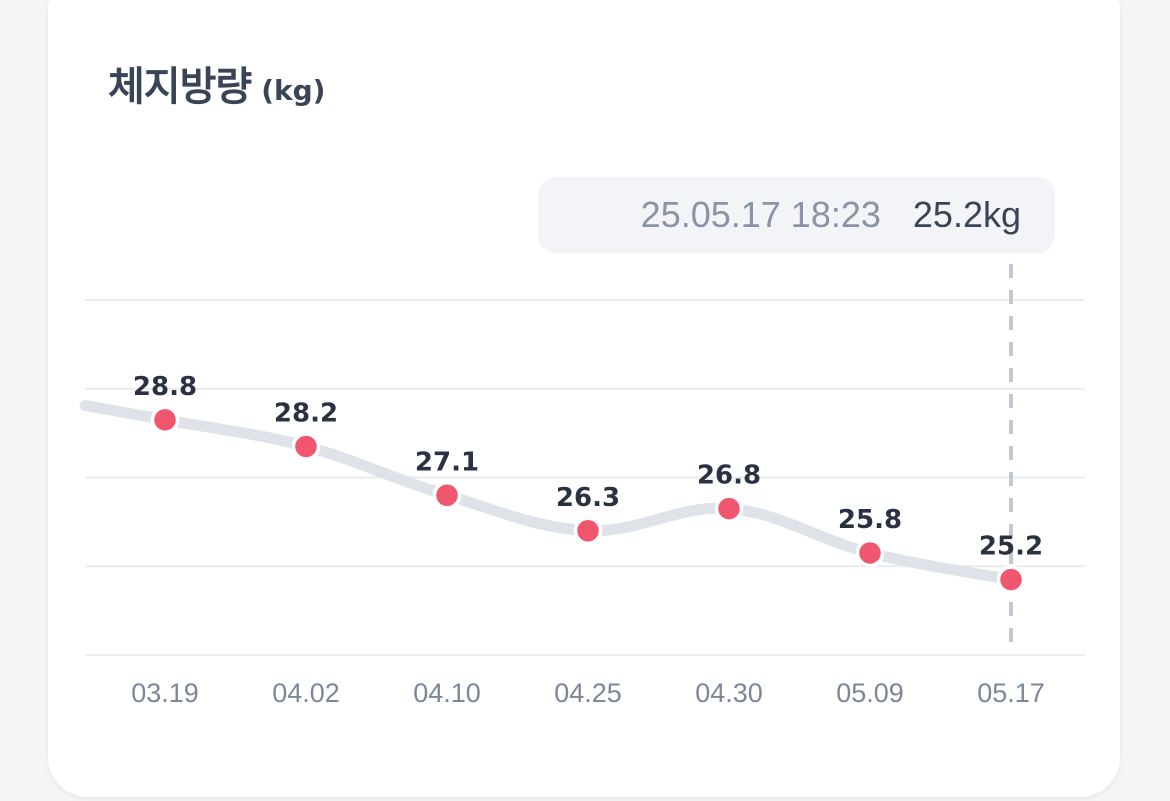 The width and height of the screenshot is (1170, 801). Describe the element at coordinates (293, 90) in the screenshot. I see `chart-unit: (kg)` at that location.